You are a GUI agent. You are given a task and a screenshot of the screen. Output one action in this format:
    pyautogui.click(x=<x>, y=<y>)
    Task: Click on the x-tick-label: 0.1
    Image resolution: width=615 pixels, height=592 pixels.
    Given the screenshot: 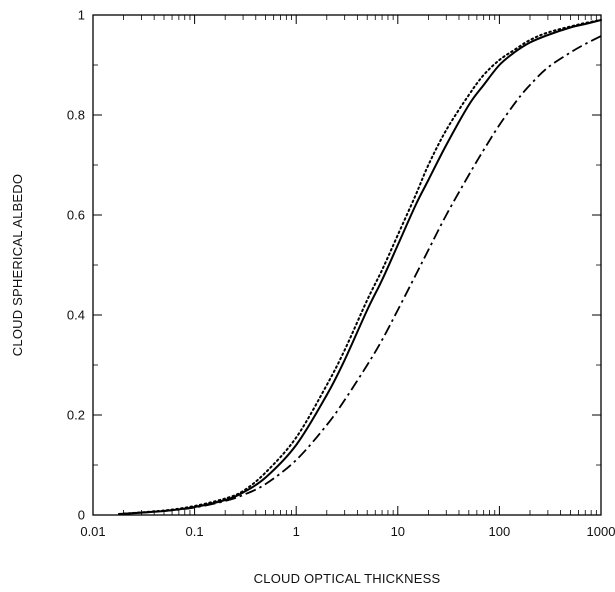 What is the action you would take?
    pyautogui.click(x=195, y=531)
    